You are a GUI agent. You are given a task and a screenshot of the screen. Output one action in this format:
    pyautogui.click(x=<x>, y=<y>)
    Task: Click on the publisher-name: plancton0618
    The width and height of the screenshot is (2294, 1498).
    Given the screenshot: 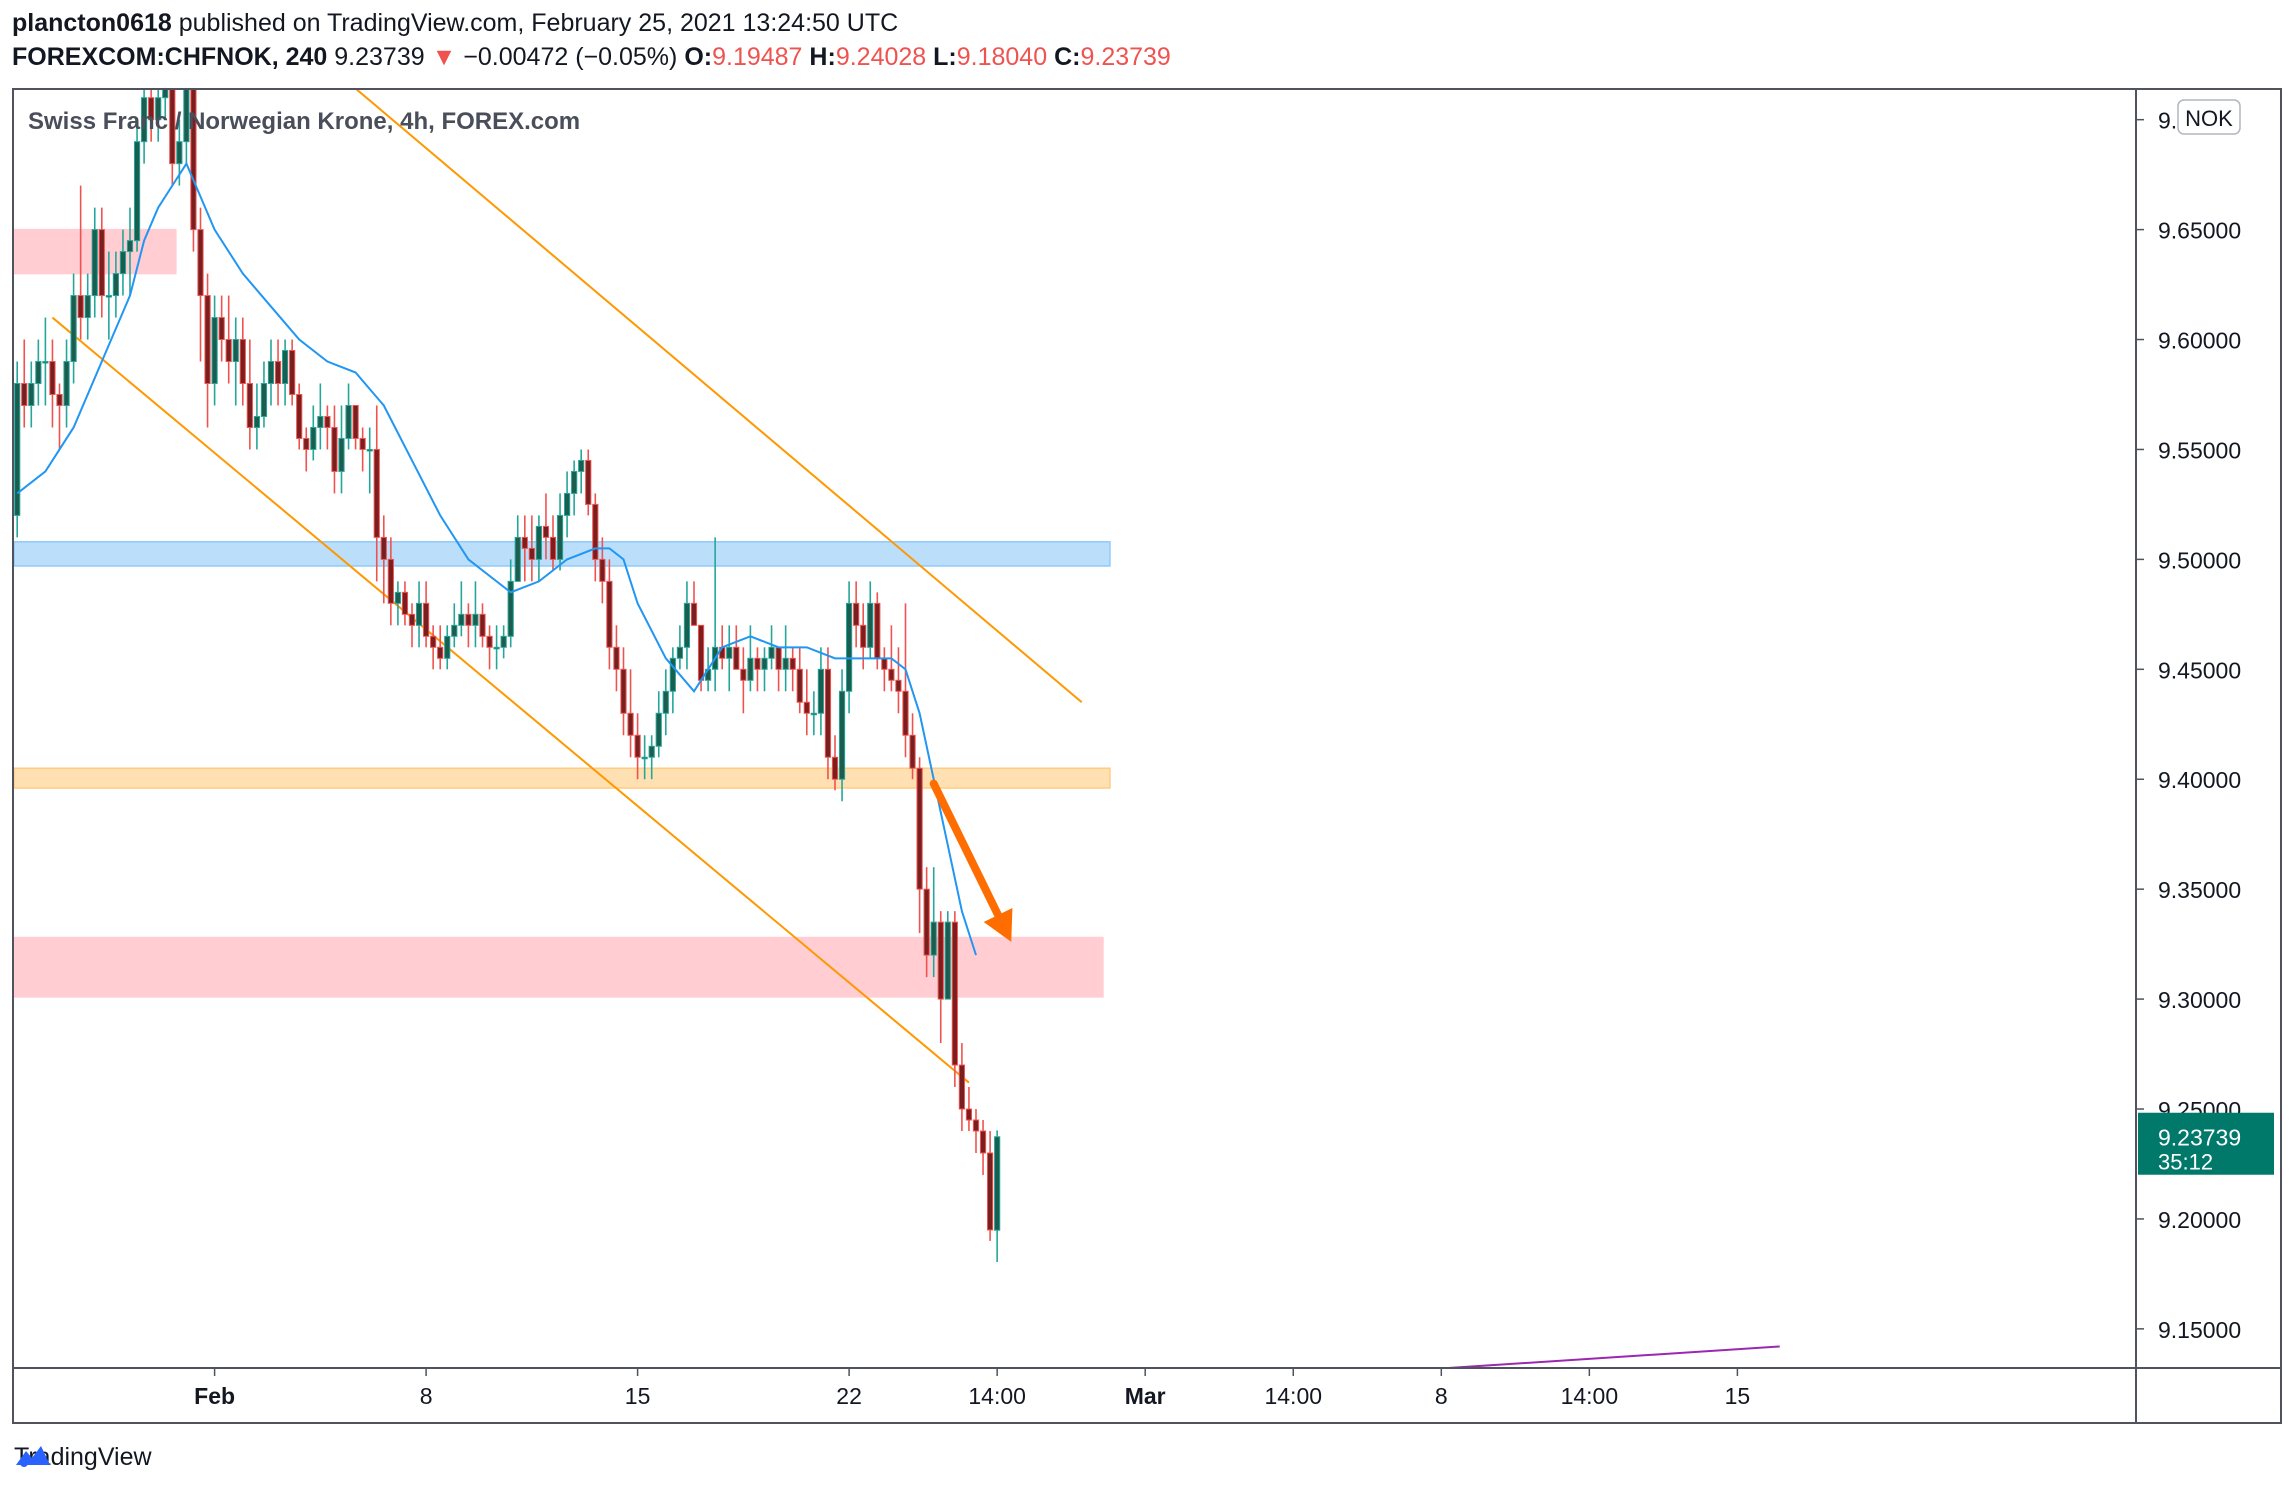 What is the action you would take?
    pyautogui.click(x=92, y=23)
    